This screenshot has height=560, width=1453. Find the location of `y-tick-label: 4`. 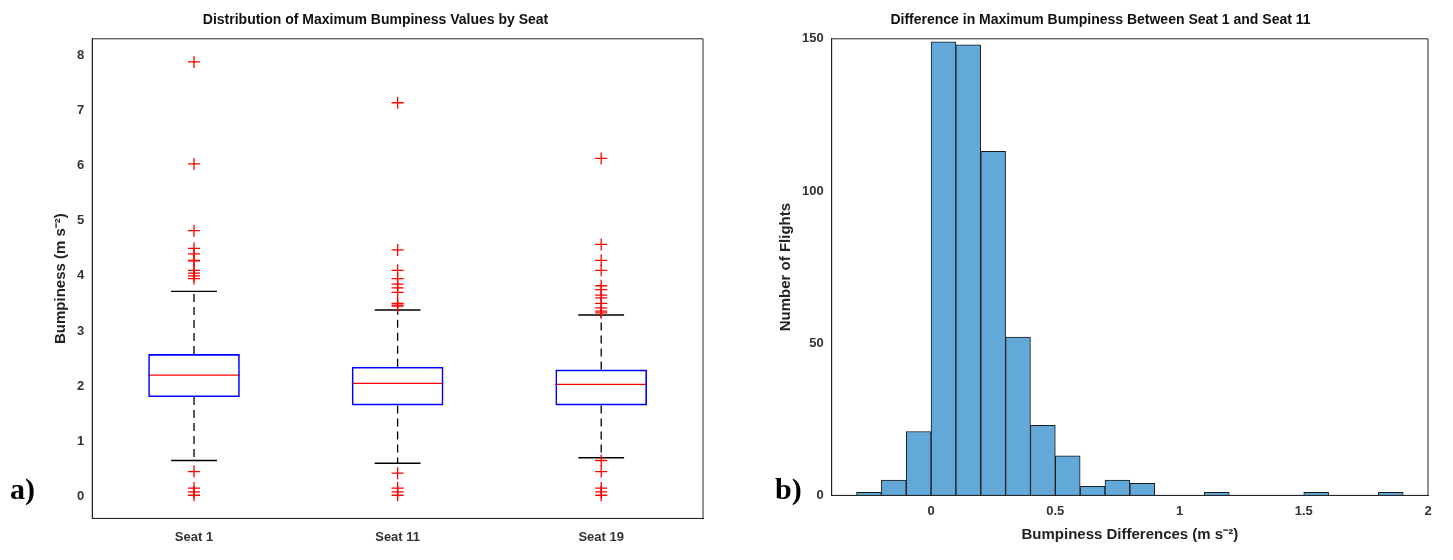

y-tick-label: 4 is located at coordinates (81, 275).